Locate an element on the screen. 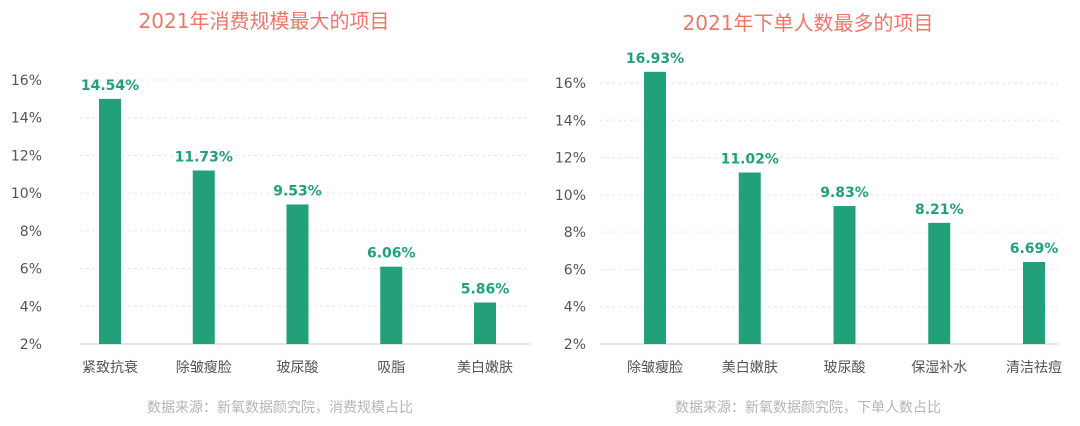  data-label: 9.53% is located at coordinates (297, 191).